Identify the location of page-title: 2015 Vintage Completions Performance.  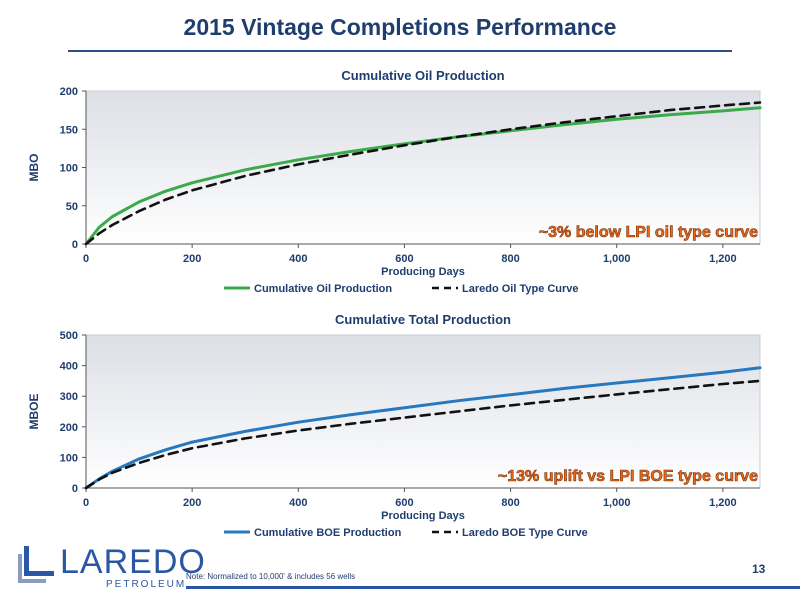
(400, 27).